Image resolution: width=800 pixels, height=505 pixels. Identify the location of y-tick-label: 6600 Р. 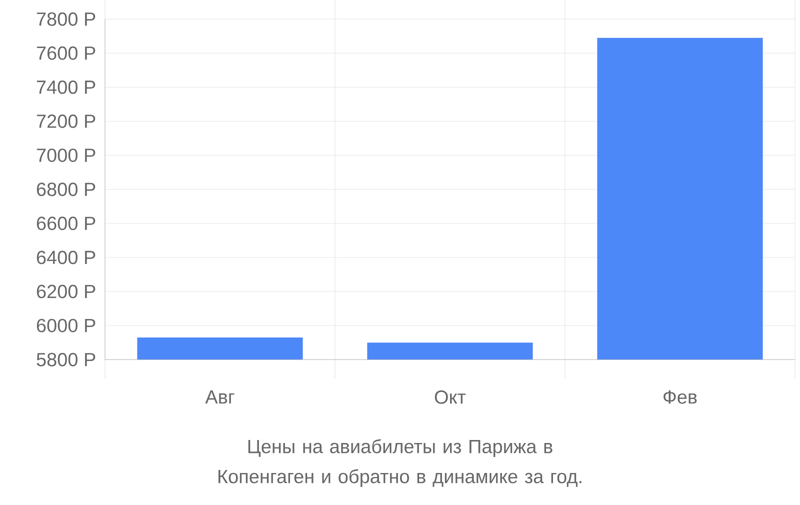
(66, 223).